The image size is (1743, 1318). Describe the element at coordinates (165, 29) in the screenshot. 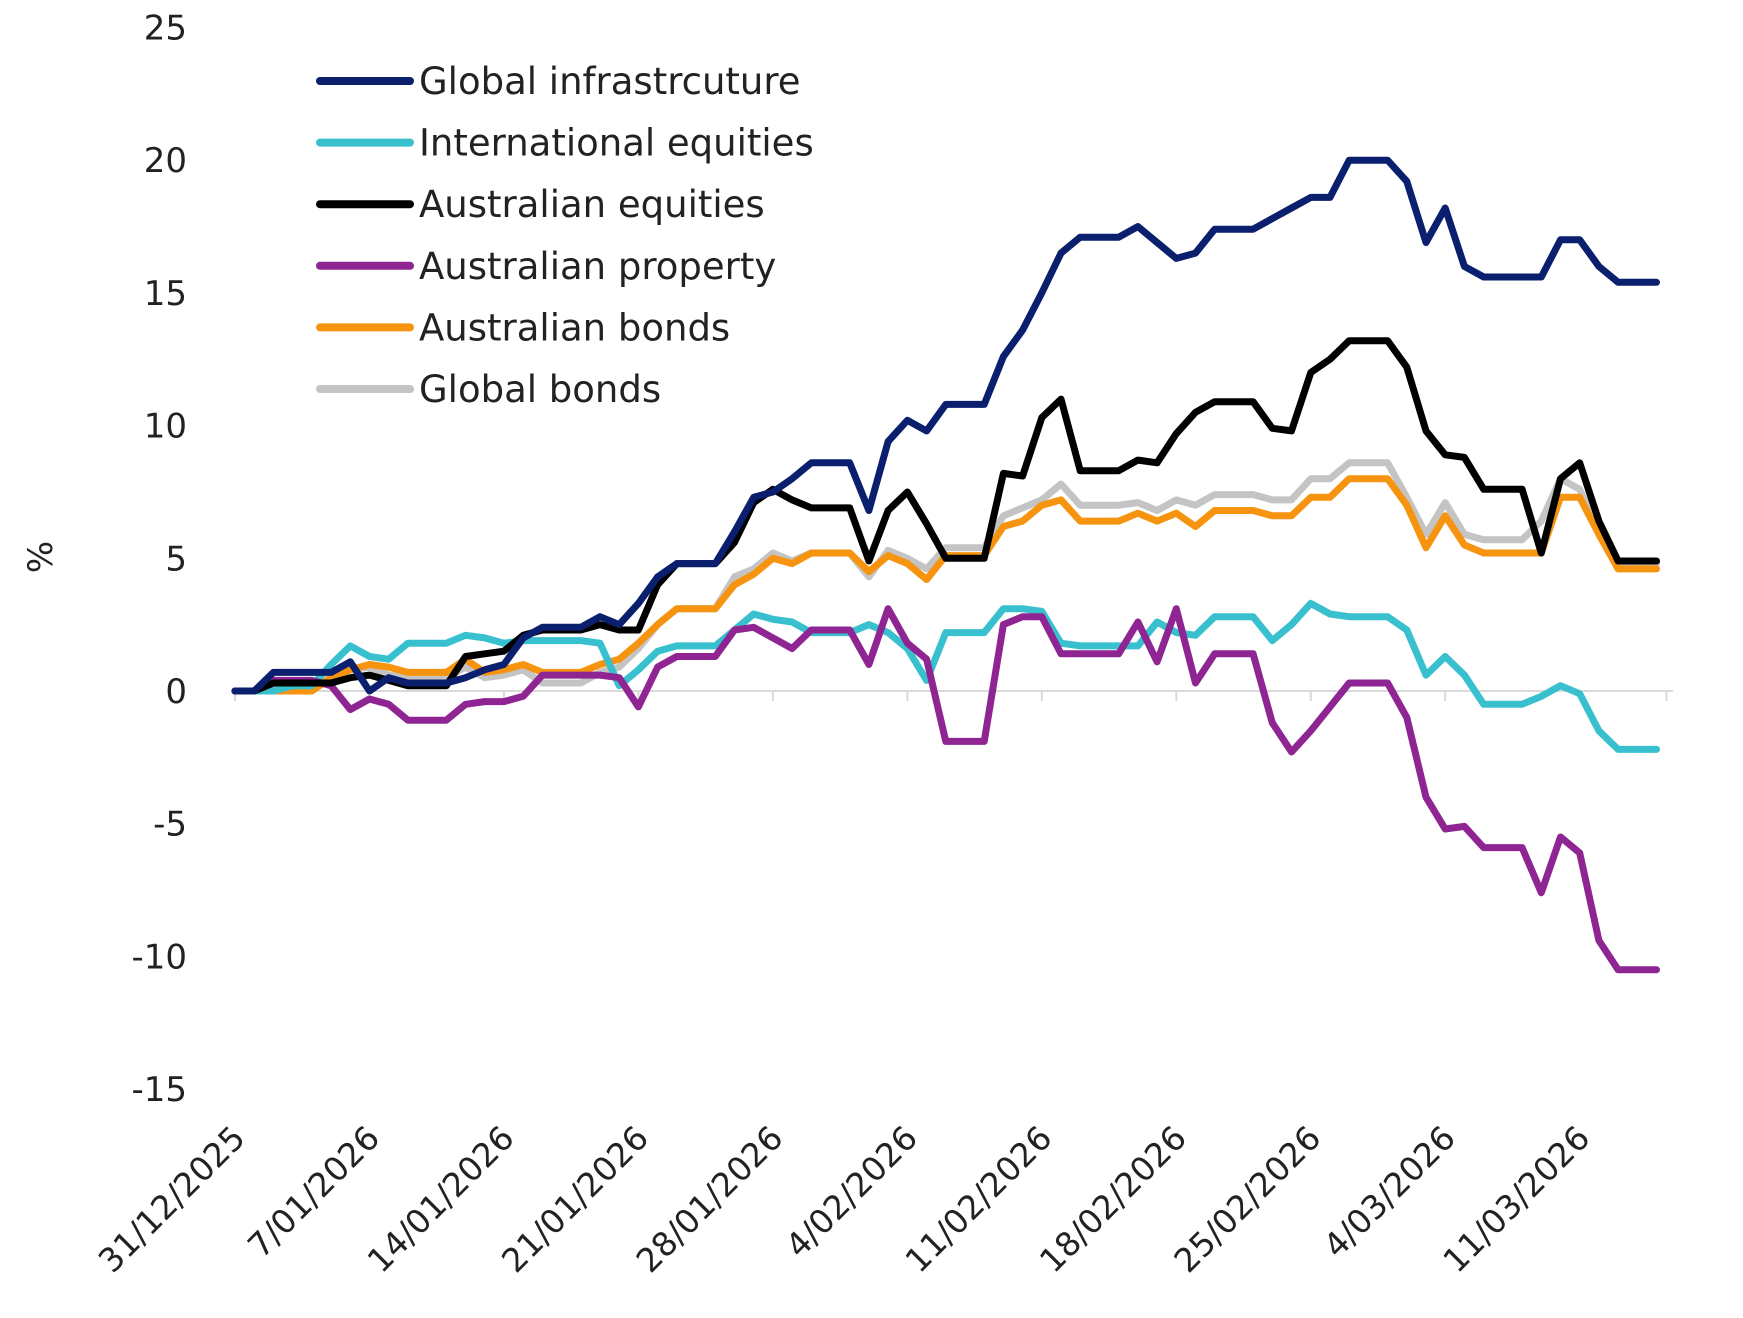

I see `y-tick-label: 25` at that location.